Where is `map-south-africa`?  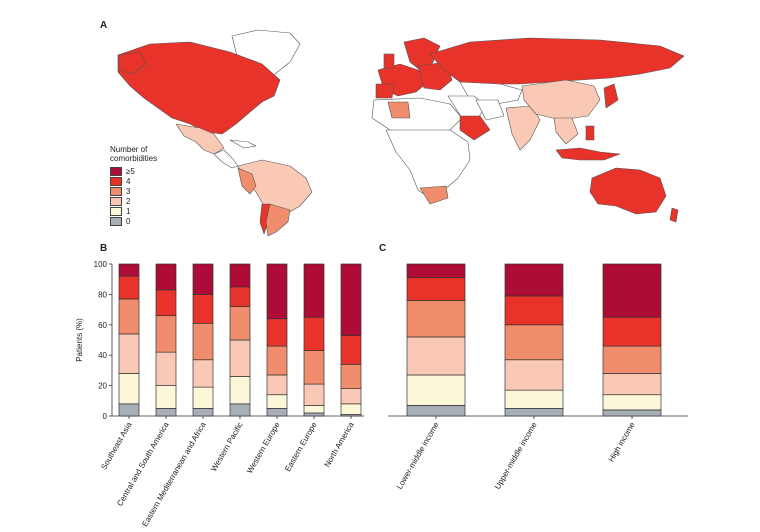
map-south-africa is located at coordinates (434, 195).